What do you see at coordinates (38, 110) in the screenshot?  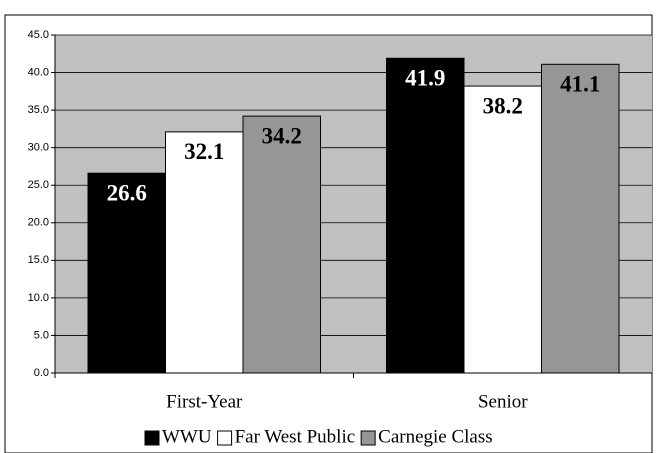 I see `y-tick-label: 35.0` at bounding box center [38, 110].